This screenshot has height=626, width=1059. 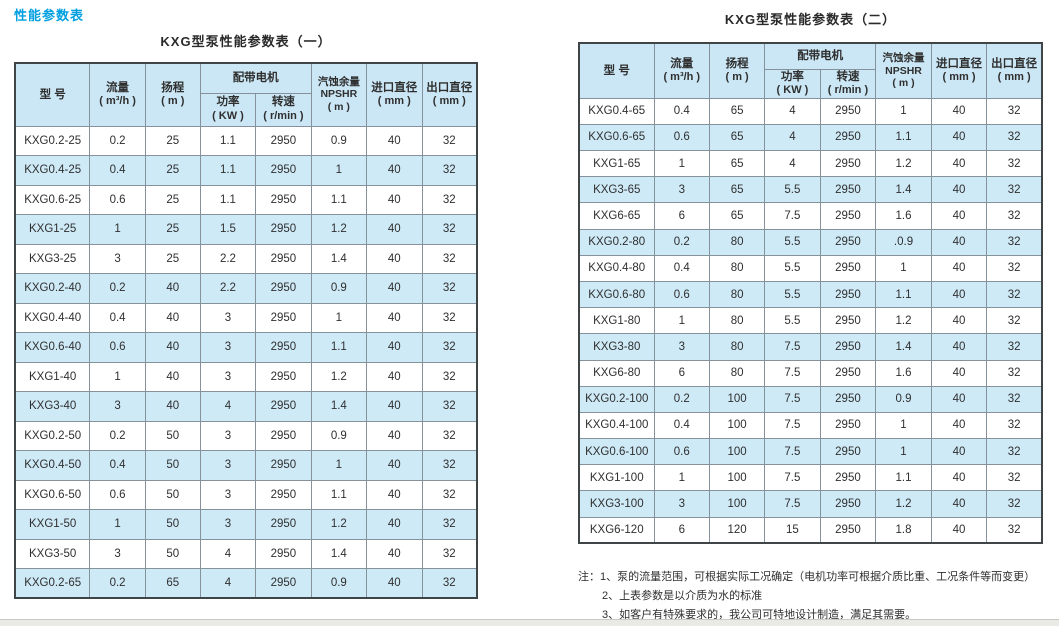 What do you see at coordinates (52, 229) in the screenshot?
I see `spec-cell: KXG1-25` at bounding box center [52, 229].